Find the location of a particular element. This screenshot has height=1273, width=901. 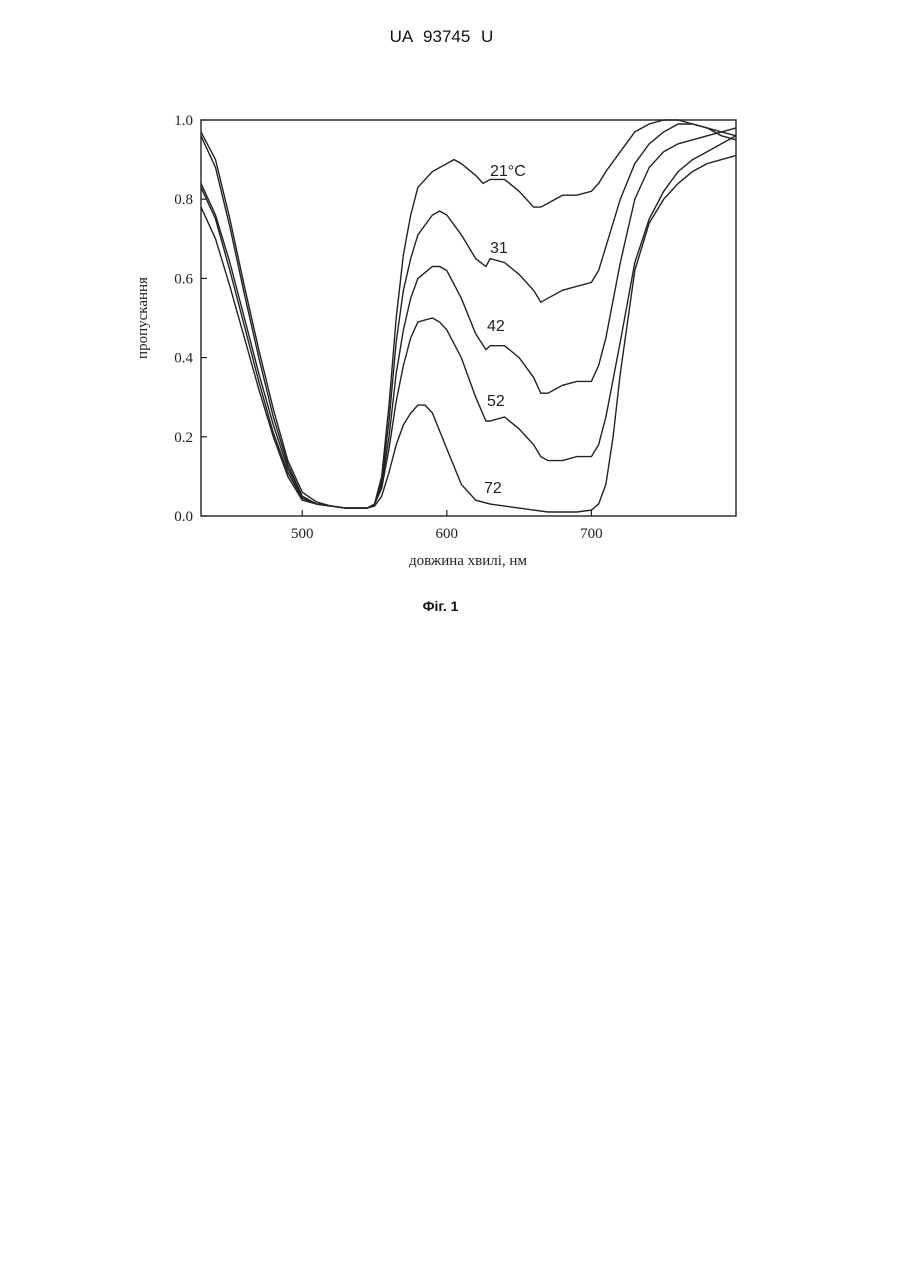

curve-label-value: 21 is located at coordinates (499, 171).